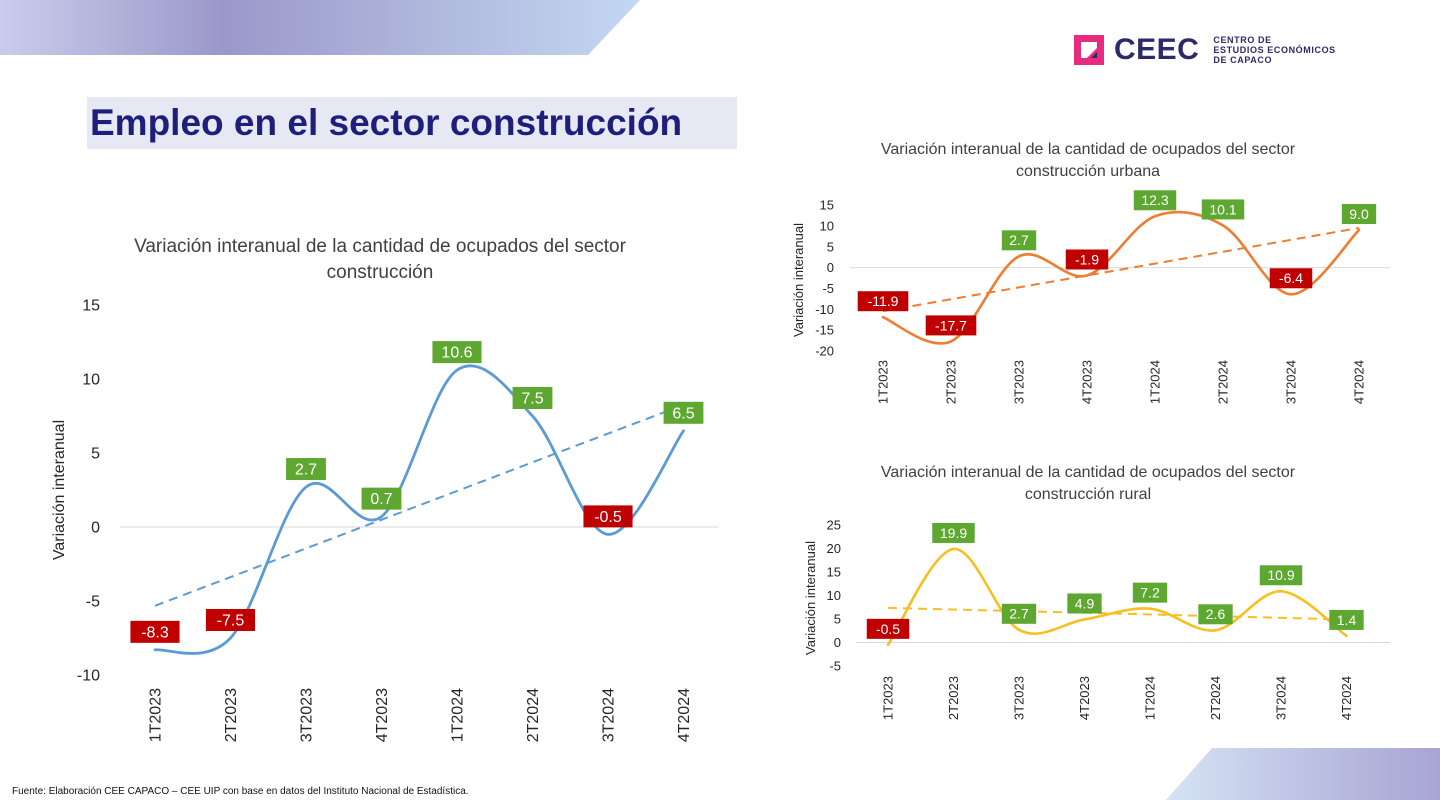 The height and width of the screenshot is (800, 1440). Describe the element at coordinates (419, 509) in the screenshot. I see `main-series-line` at that location.